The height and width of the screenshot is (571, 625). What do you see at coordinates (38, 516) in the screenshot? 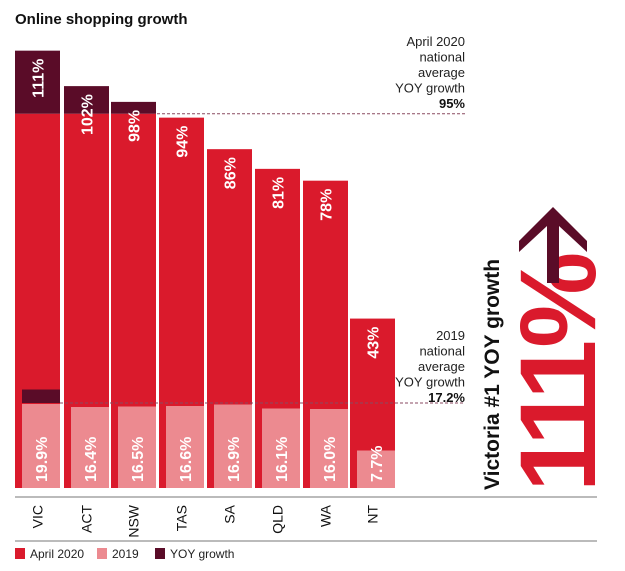
I see `x-tick-label: VIC` at bounding box center [38, 516].